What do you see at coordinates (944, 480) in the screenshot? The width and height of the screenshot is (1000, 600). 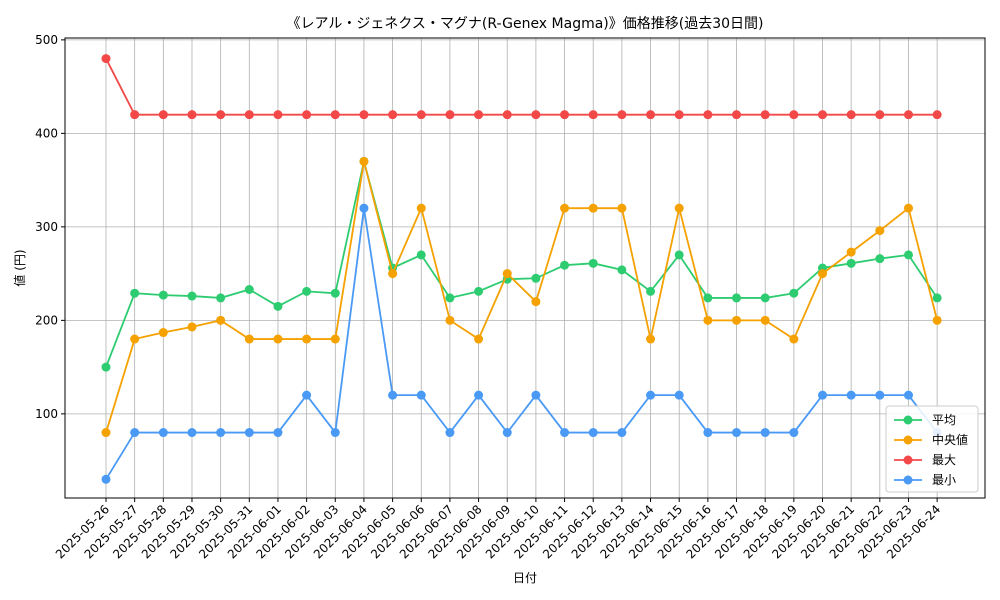 I see `legend-label: 最小` at bounding box center [944, 480].